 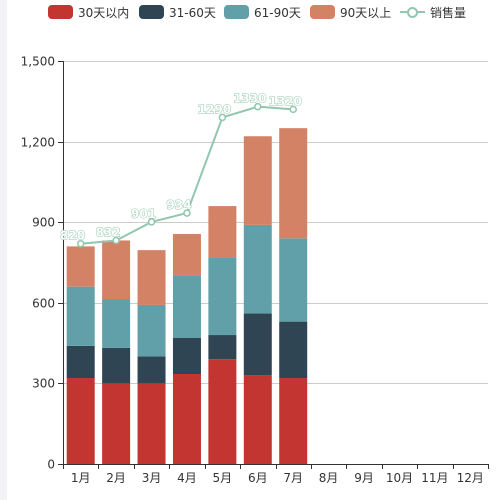 What do you see at coordinates (214, 109) in the screenshot?
I see `sales-data-label: 1290` at bounding box center [214, 109].